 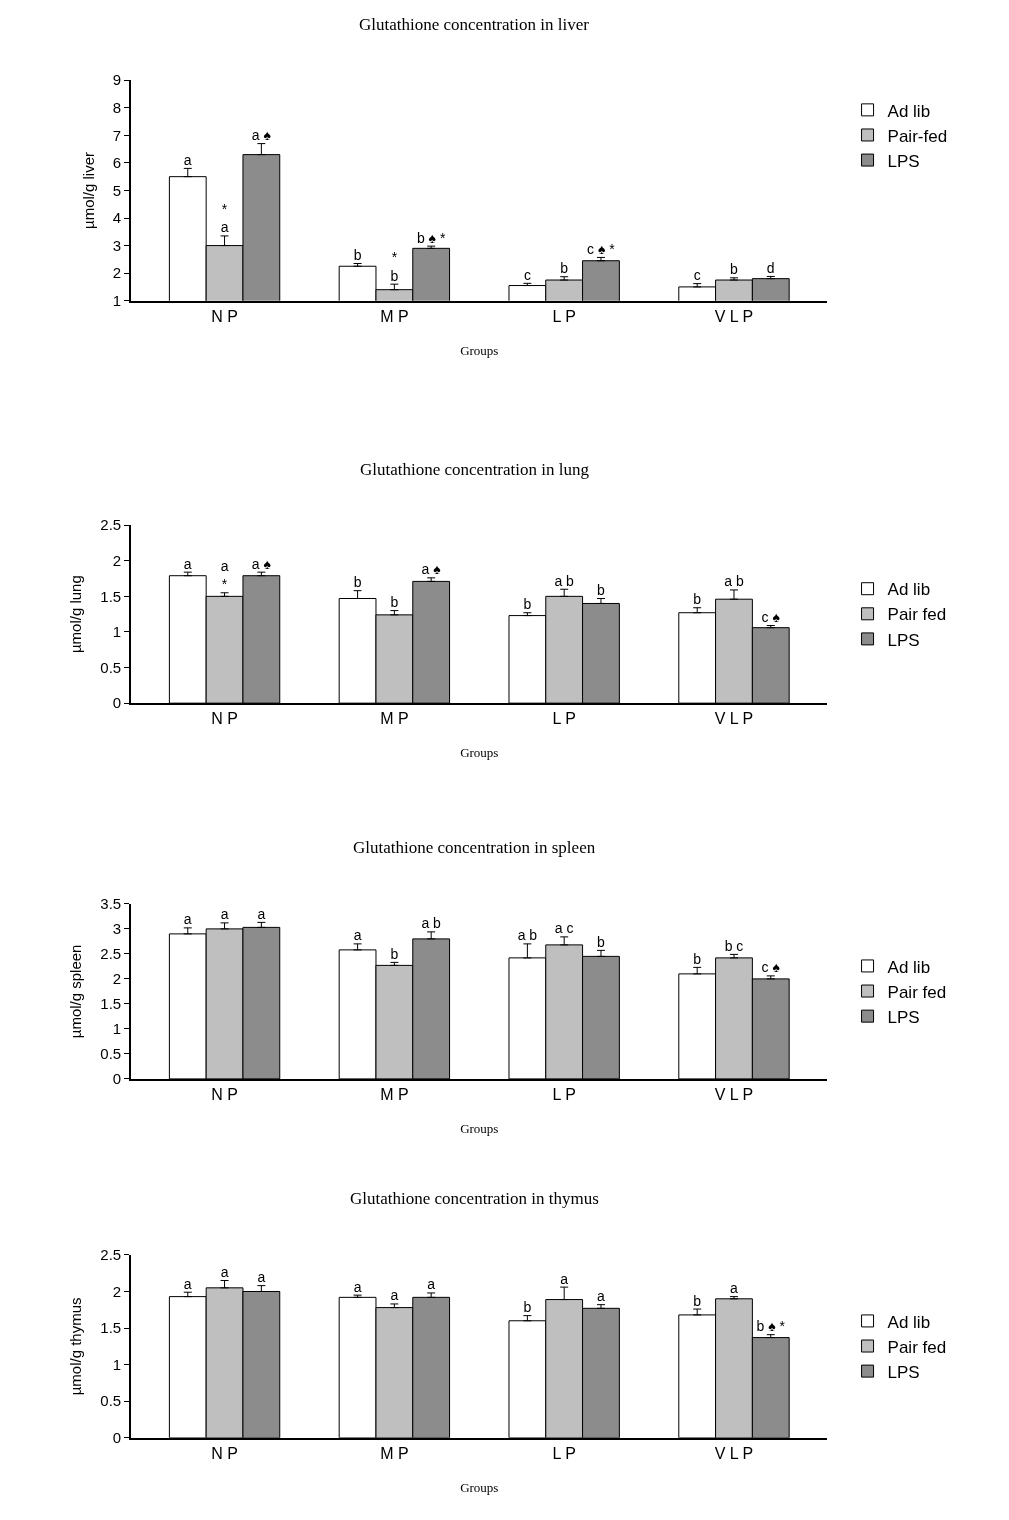 What do you see at coordinates (117, 107) in the screenshot?
I see `y-tick-label: 8` at bounding box center [117, 107].